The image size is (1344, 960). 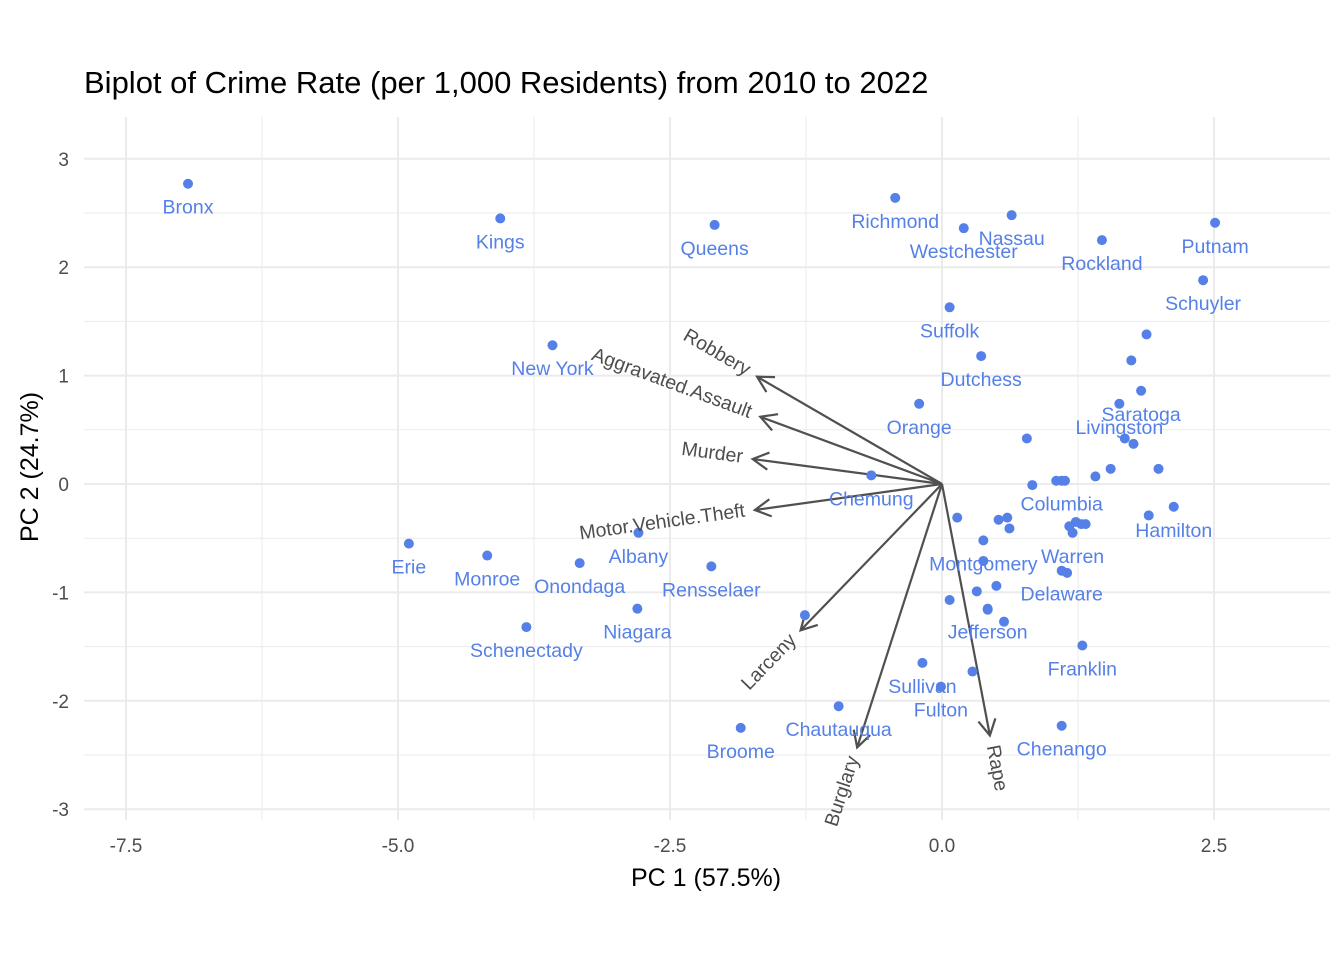 I want to click on loading-label: Murder, so click(x=712, y=453).